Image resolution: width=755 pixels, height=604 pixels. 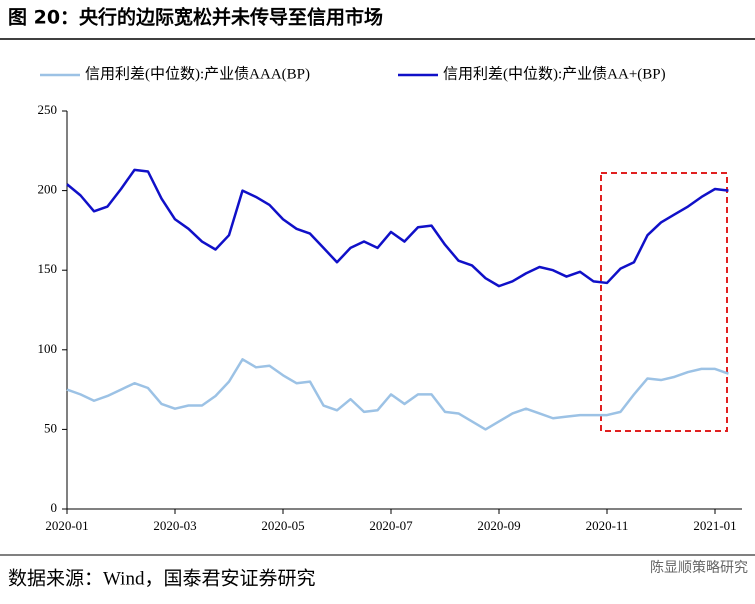 What do you see at coordinates (48, 348) in the screenshot?
I see `y-tick-label: 100` at bounding box center [48, 348].